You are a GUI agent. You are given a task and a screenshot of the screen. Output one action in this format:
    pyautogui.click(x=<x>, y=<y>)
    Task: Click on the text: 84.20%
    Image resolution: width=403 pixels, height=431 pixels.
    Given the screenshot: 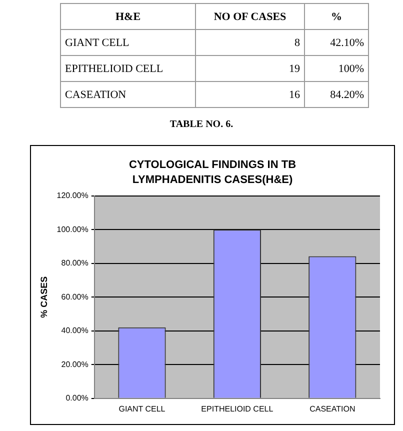 What is the action you would take?
    pyautogui.click(x=336, y=95)
    